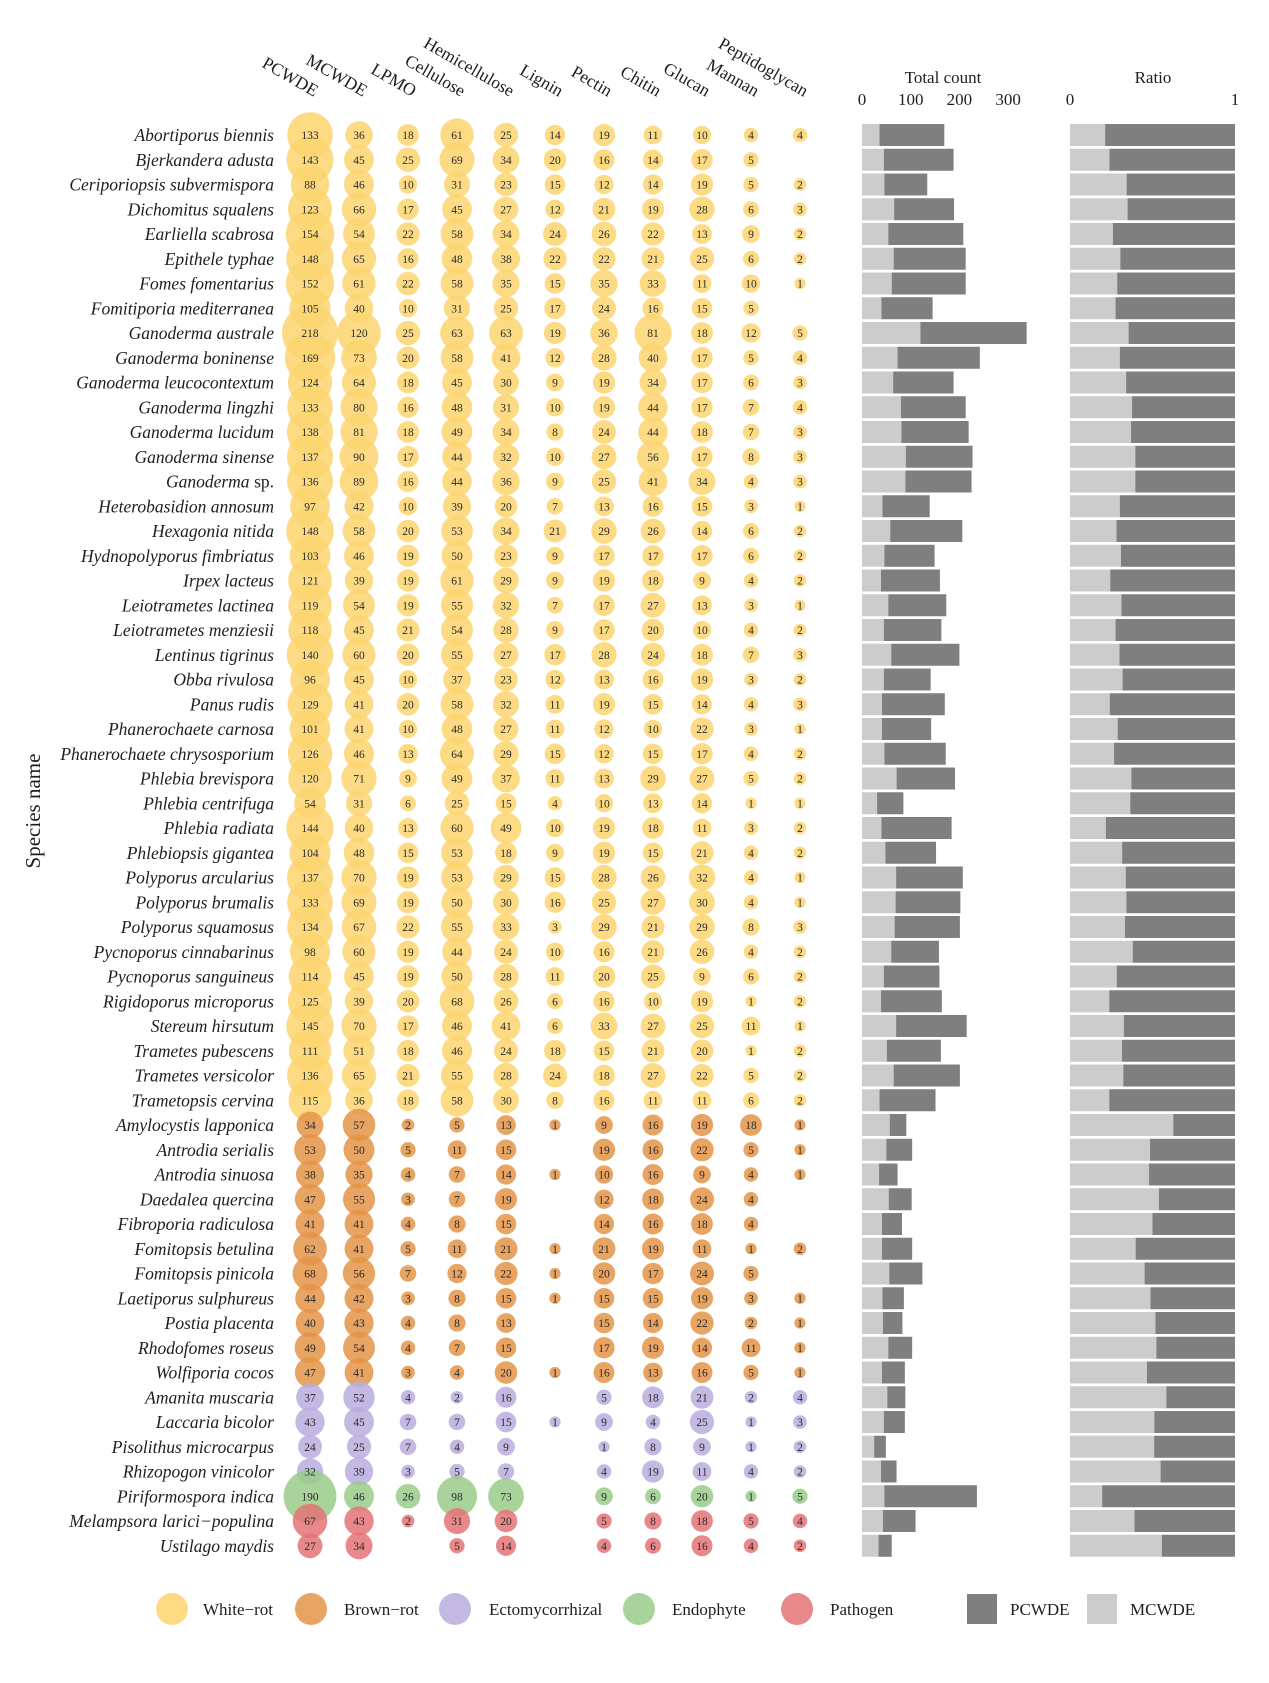 The image size is (1269, 1683). I want to click on bubble-value-label: 27, so click(653, 606).